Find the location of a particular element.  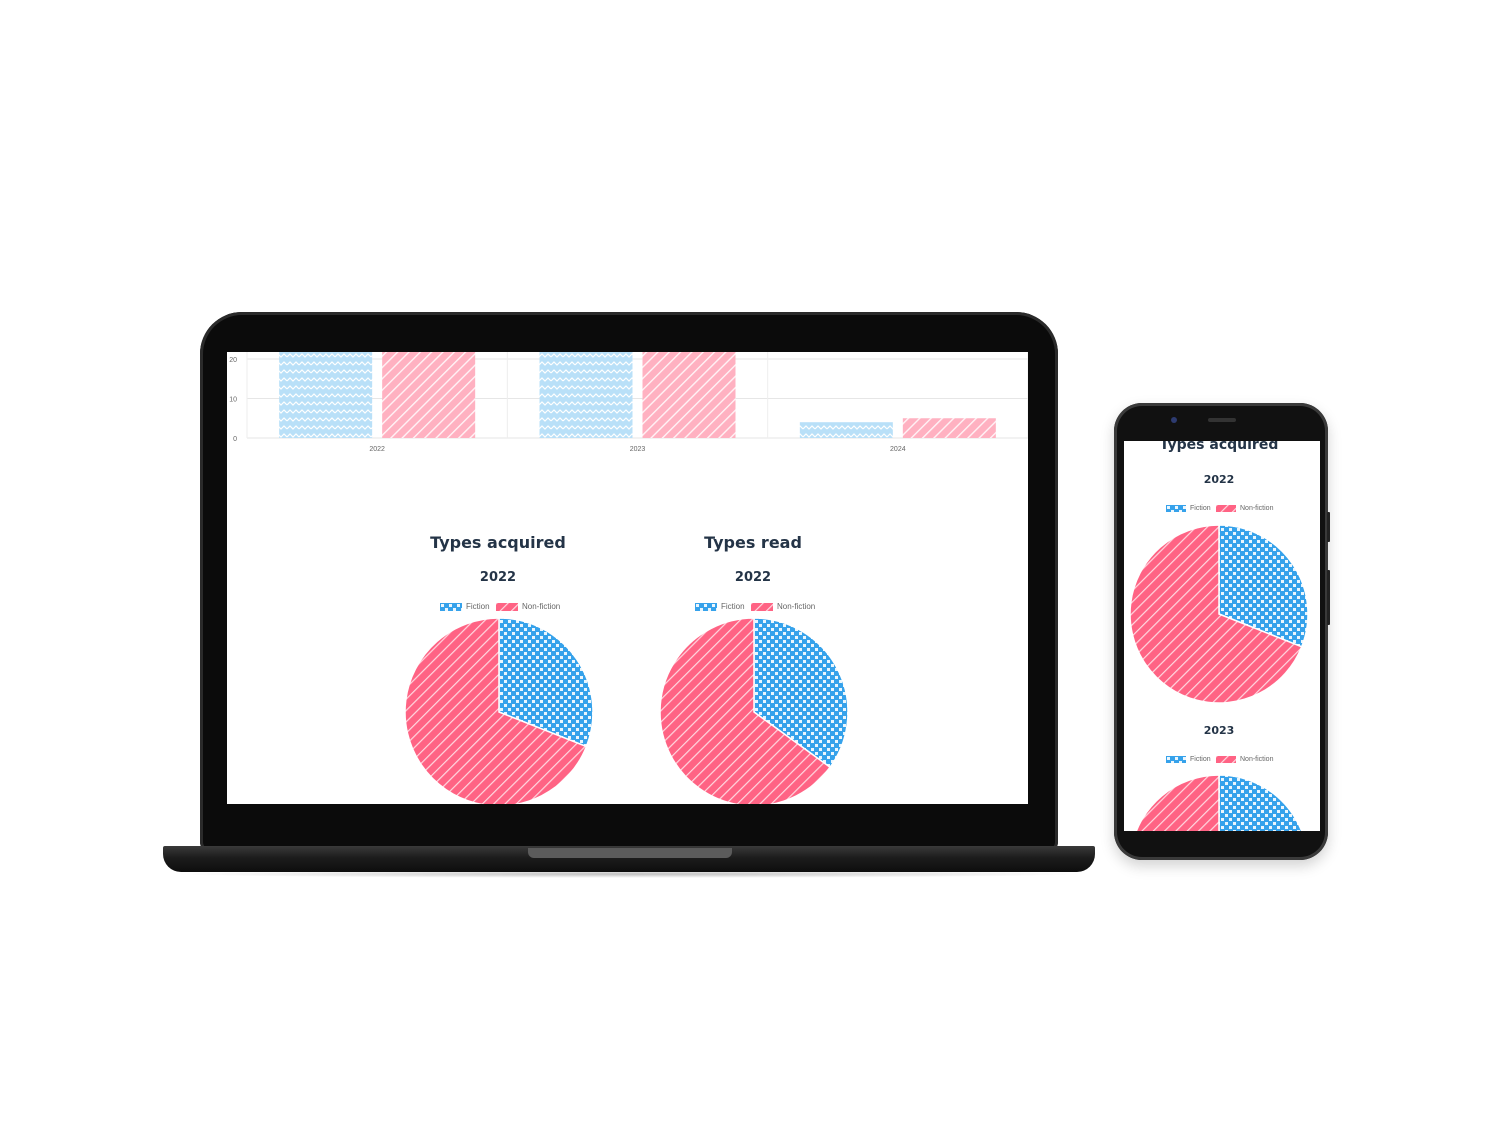

laptop-shadow is located at coordinates (630, 874).